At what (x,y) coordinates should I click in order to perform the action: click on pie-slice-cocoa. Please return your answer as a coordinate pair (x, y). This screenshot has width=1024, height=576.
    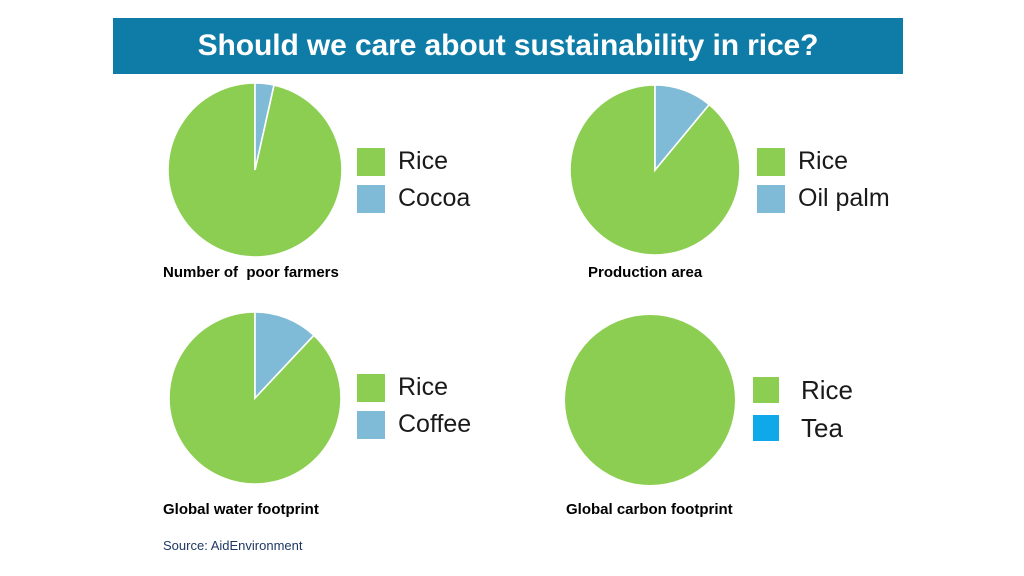
    Looking at the image, I should click on (264, 126).